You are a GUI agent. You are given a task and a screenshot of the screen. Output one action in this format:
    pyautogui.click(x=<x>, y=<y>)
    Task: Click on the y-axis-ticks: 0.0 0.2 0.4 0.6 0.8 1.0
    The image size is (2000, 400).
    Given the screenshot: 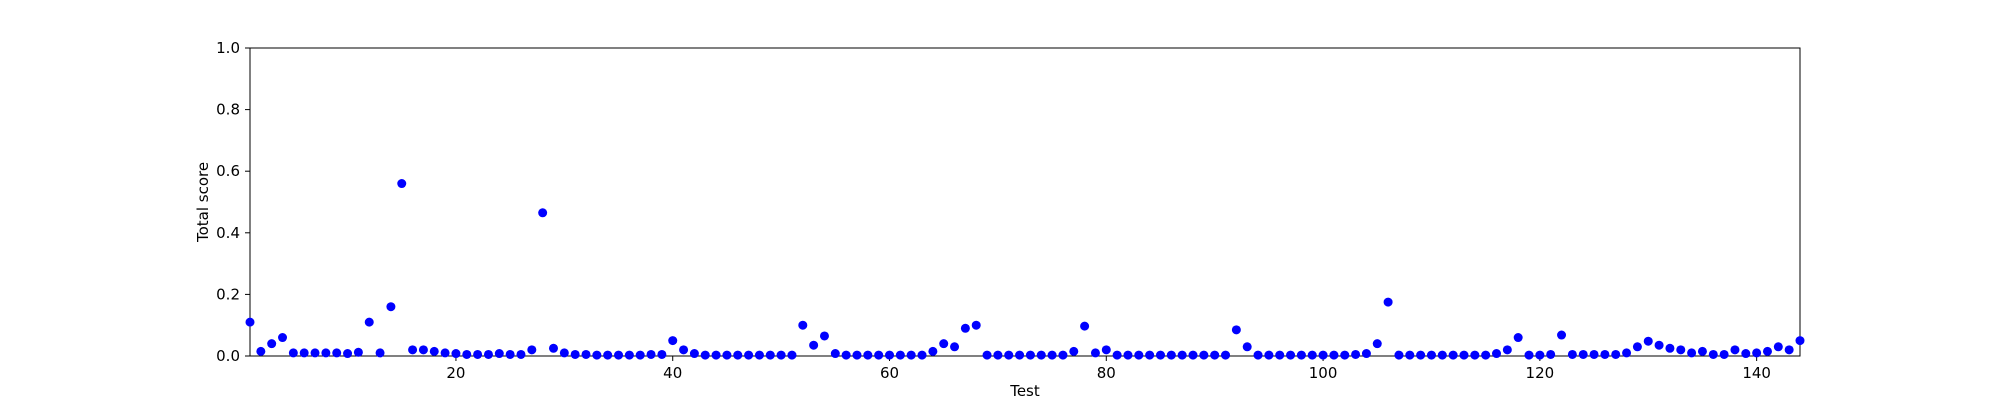 What is the action you would take?
    pyautogui.click(x=233, y=202)
    